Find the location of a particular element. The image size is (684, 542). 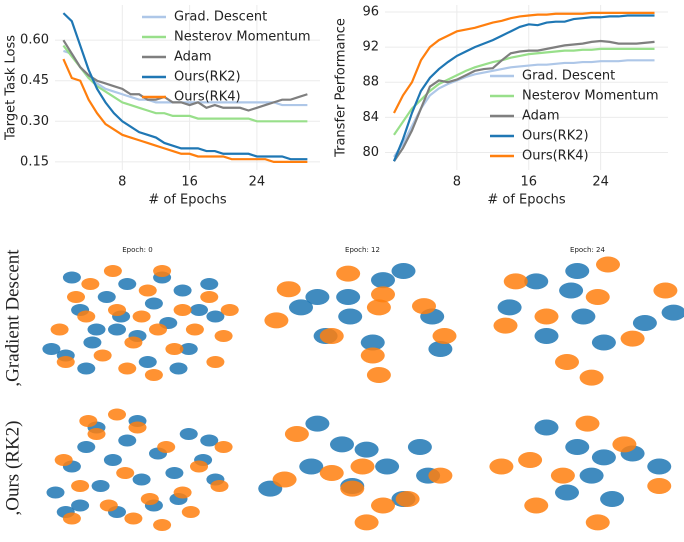

legend-label: Adam is located at coordinates (193, 57).